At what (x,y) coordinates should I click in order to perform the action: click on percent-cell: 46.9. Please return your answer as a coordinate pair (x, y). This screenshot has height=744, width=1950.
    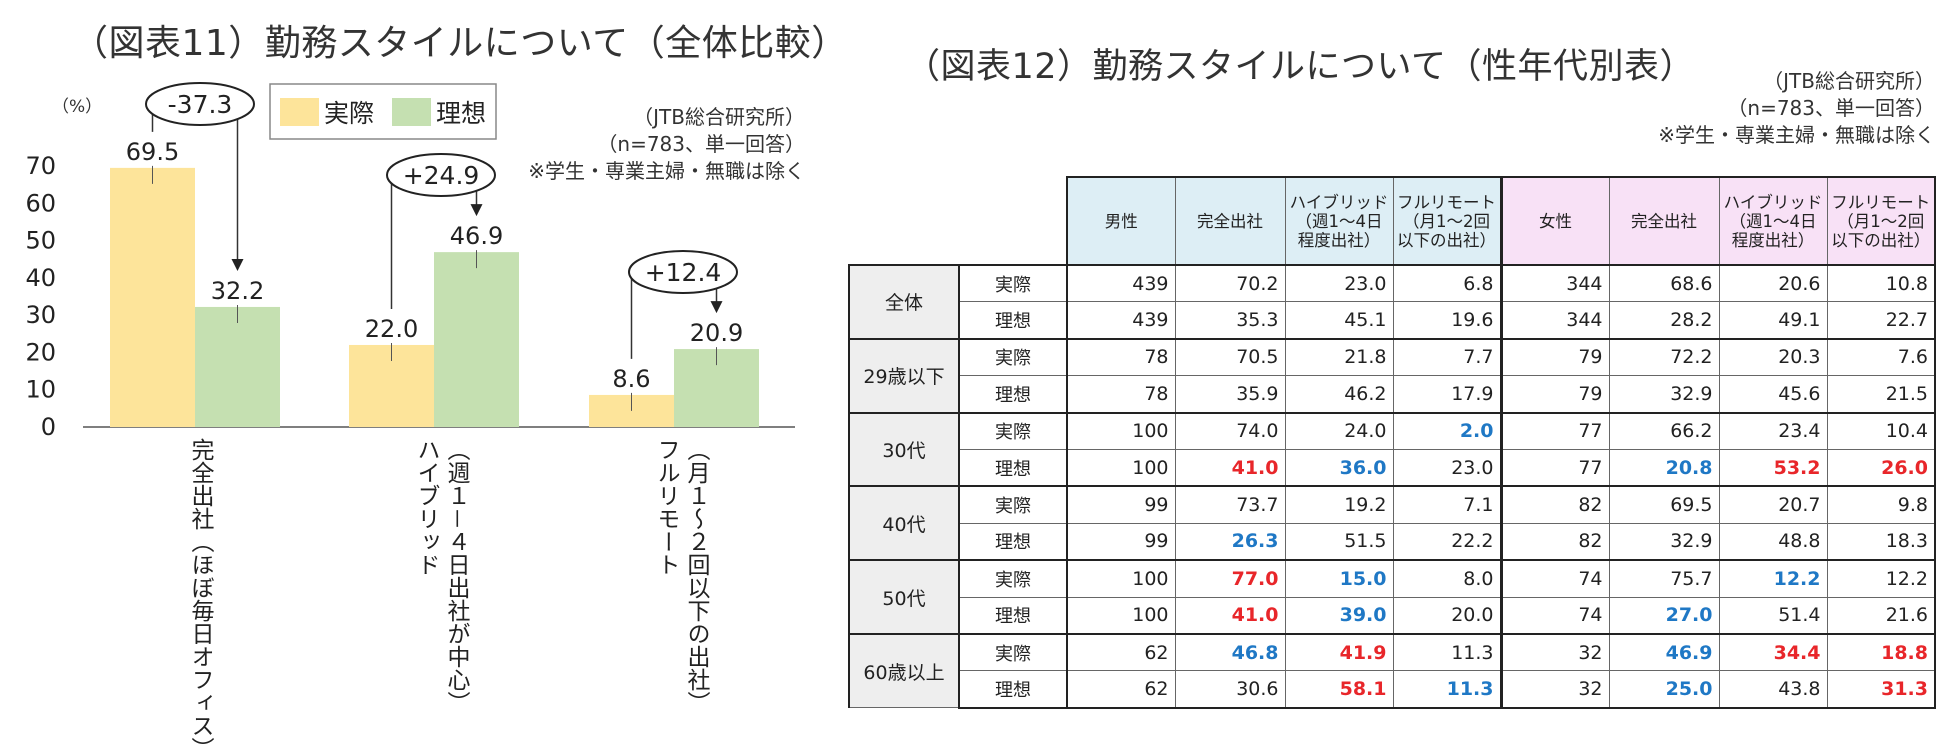
    Looking at the image, I should click on (1664, 652).